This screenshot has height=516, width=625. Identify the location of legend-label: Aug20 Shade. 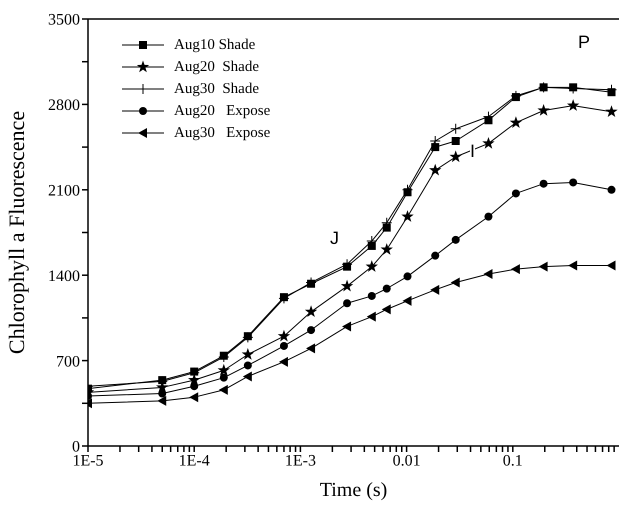
(216, 67).